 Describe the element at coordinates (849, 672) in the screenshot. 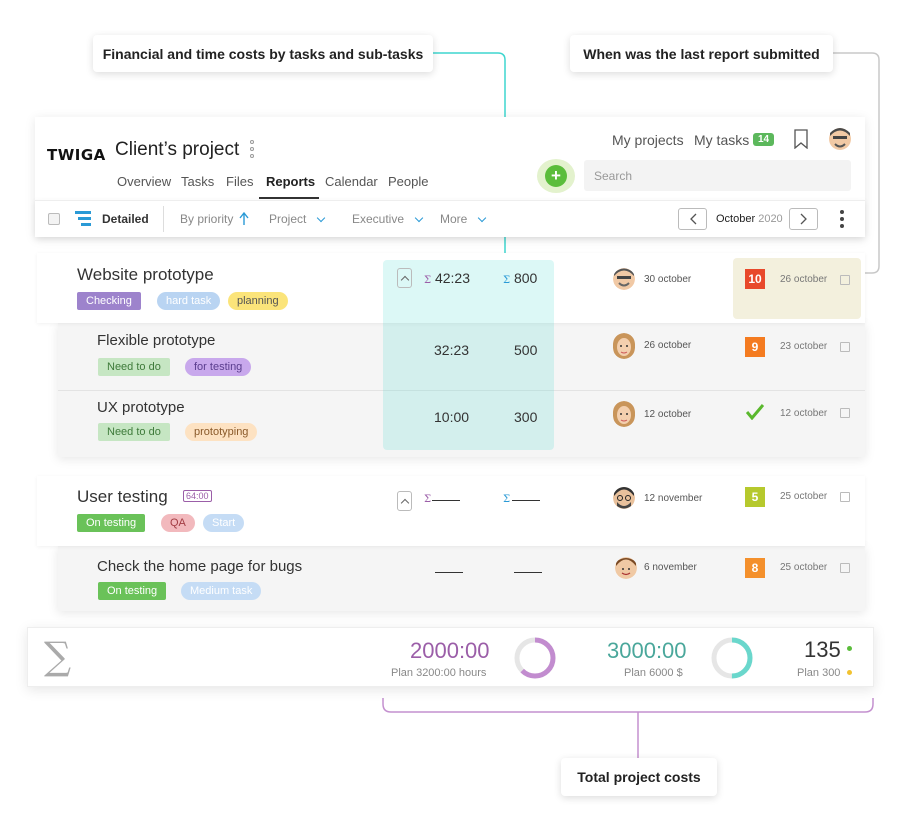

I see `reports-dot-yellow` at that location.